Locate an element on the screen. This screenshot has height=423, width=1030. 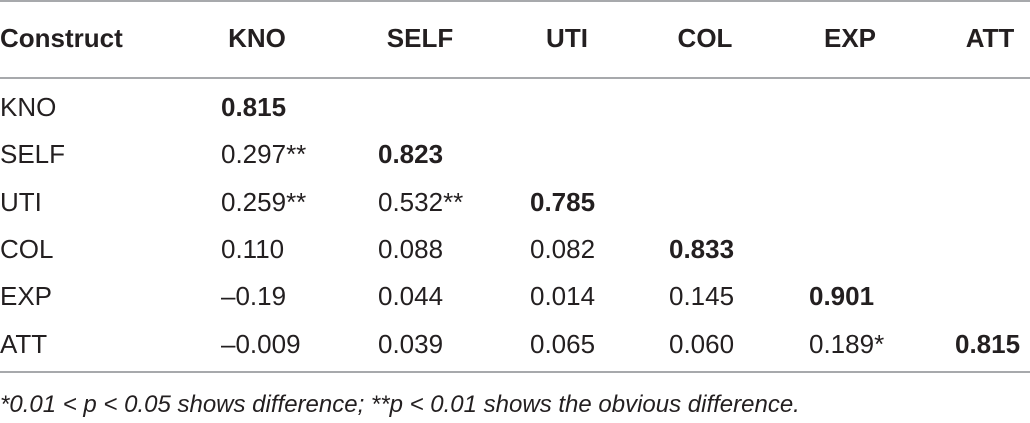
table-cell: 0.060 is located at coordinates (702, 343).